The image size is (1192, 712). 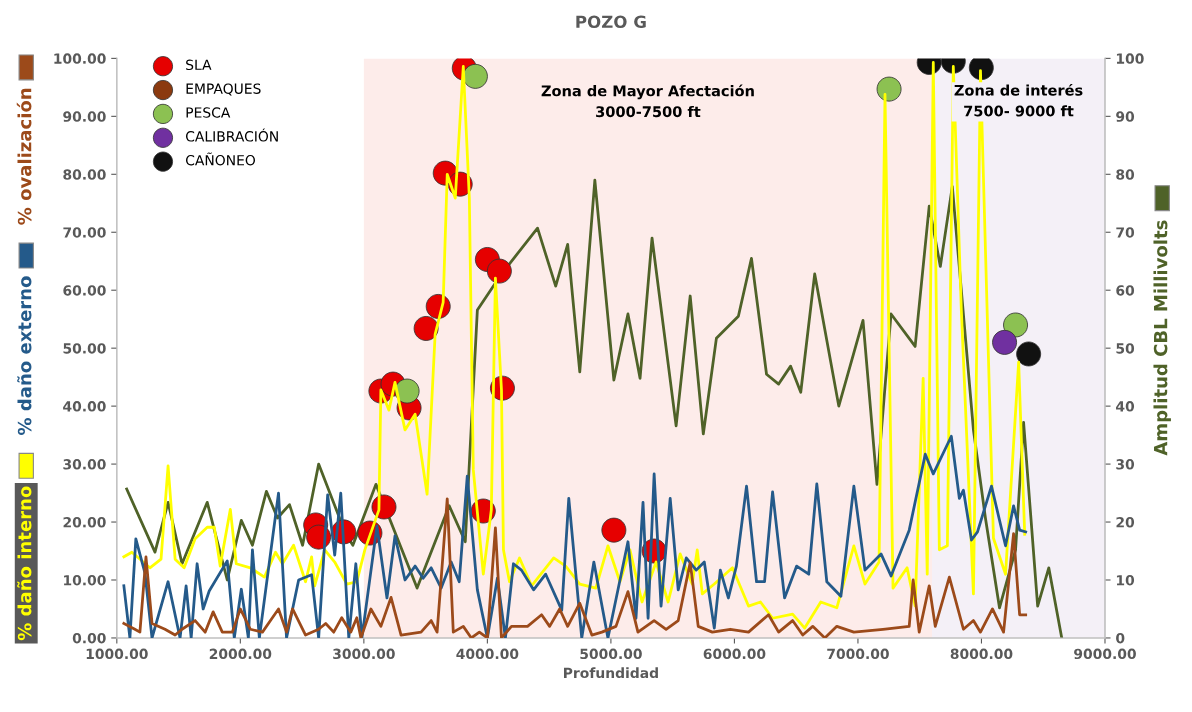 I want to click on x-tick-label: 5000.00, so click(x=611, y=654).